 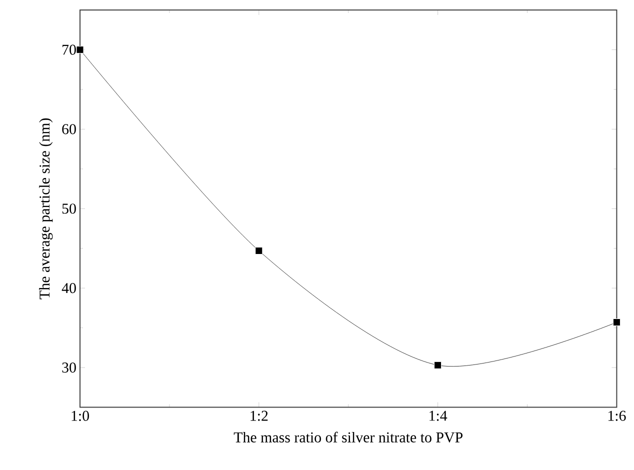 What do you see at coordinates (69, 367) in the screenshot?
I see `y-tick-label: 30` at bounding box center [69, 367].